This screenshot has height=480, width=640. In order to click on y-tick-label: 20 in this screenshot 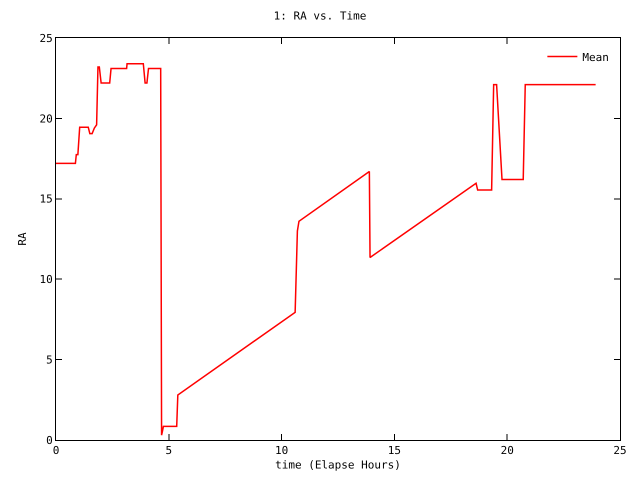, I will do `click(46, 119)`.